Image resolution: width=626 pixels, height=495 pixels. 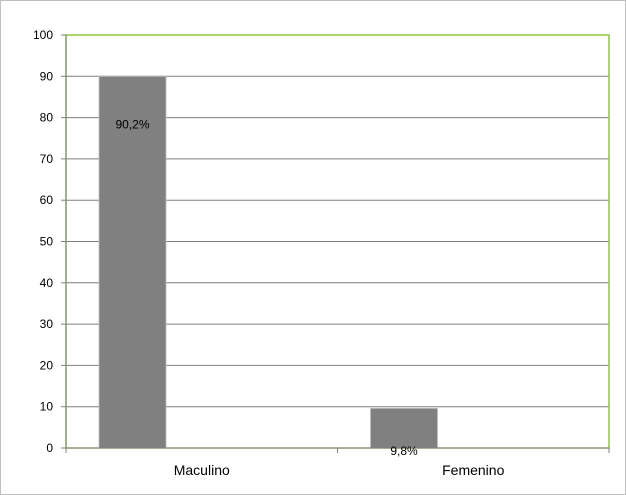 What do you see at coordinates (473, 470) in the screenshot?
I see `category-label: Femenino` at bounding box center [473, 470].